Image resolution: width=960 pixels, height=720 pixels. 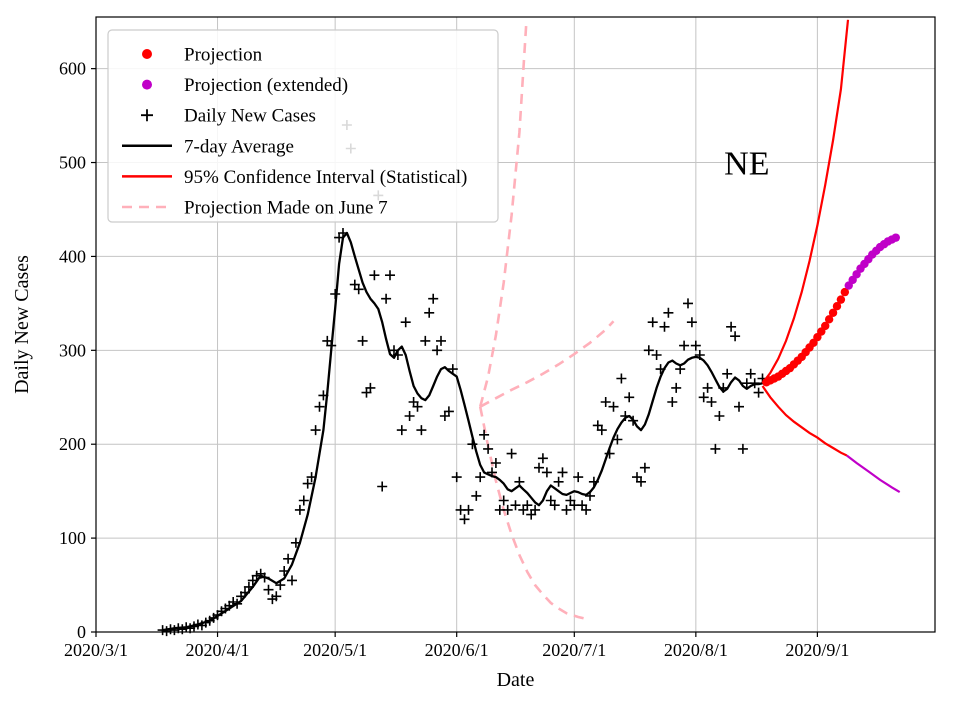 What do you see at coordinates (286, 208) in the screenshot?
I see `legend-label: Projection Made on June 7` at bounding box center [286, 208].